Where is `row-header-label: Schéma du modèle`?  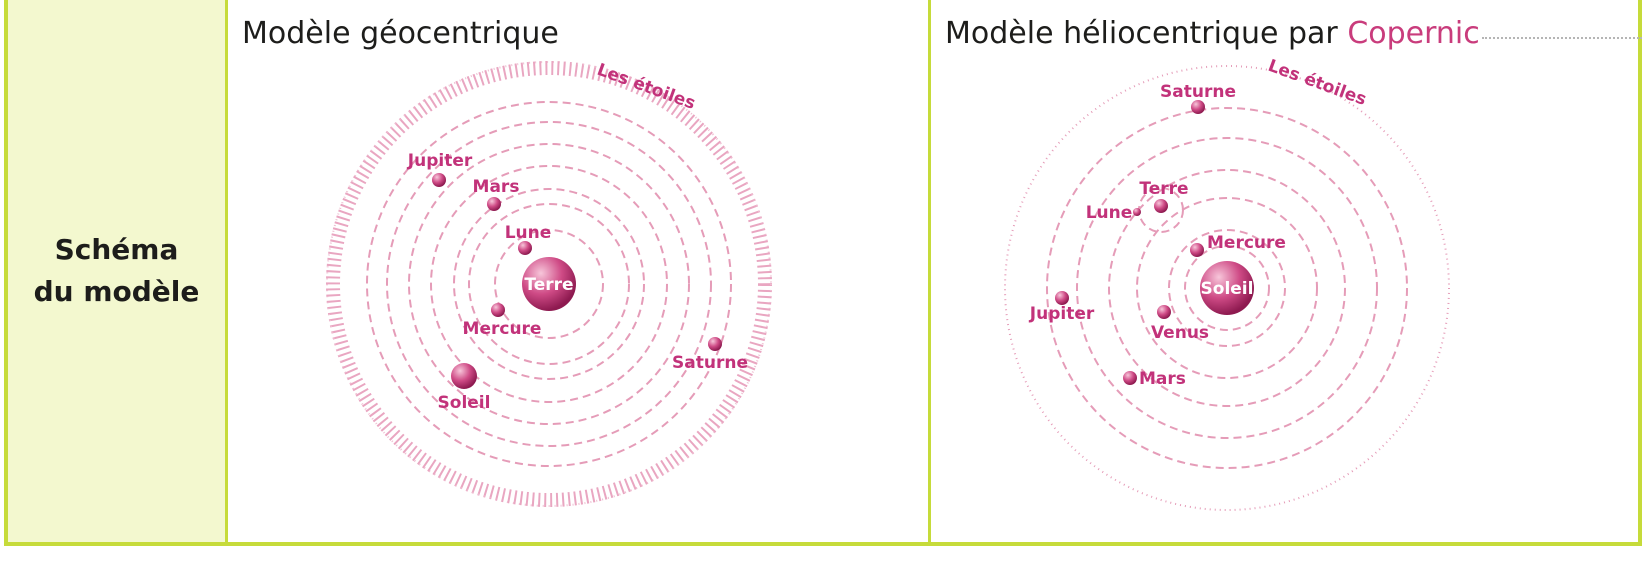
row-header-label: Schéma du modèle is located at coordinates (116, 270).